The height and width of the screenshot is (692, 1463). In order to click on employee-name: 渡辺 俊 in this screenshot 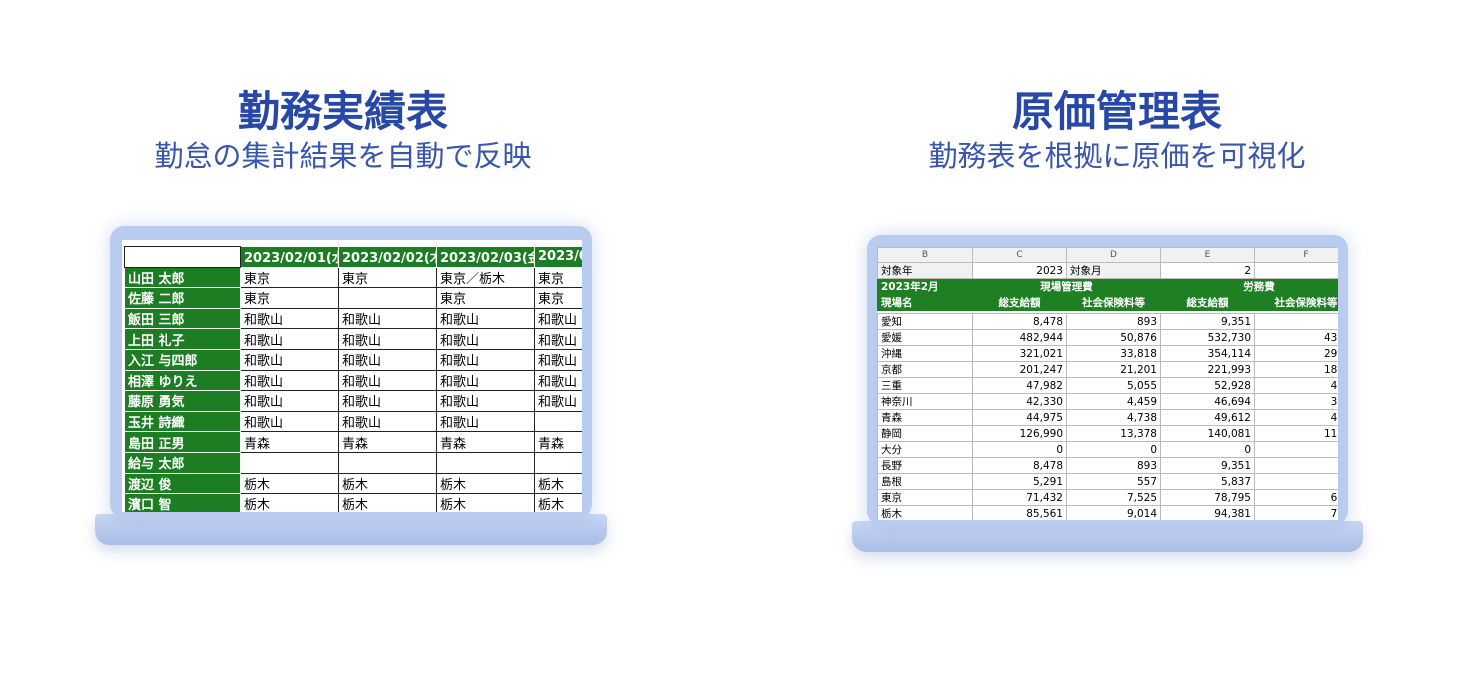, I will do `click(182, 483)`.